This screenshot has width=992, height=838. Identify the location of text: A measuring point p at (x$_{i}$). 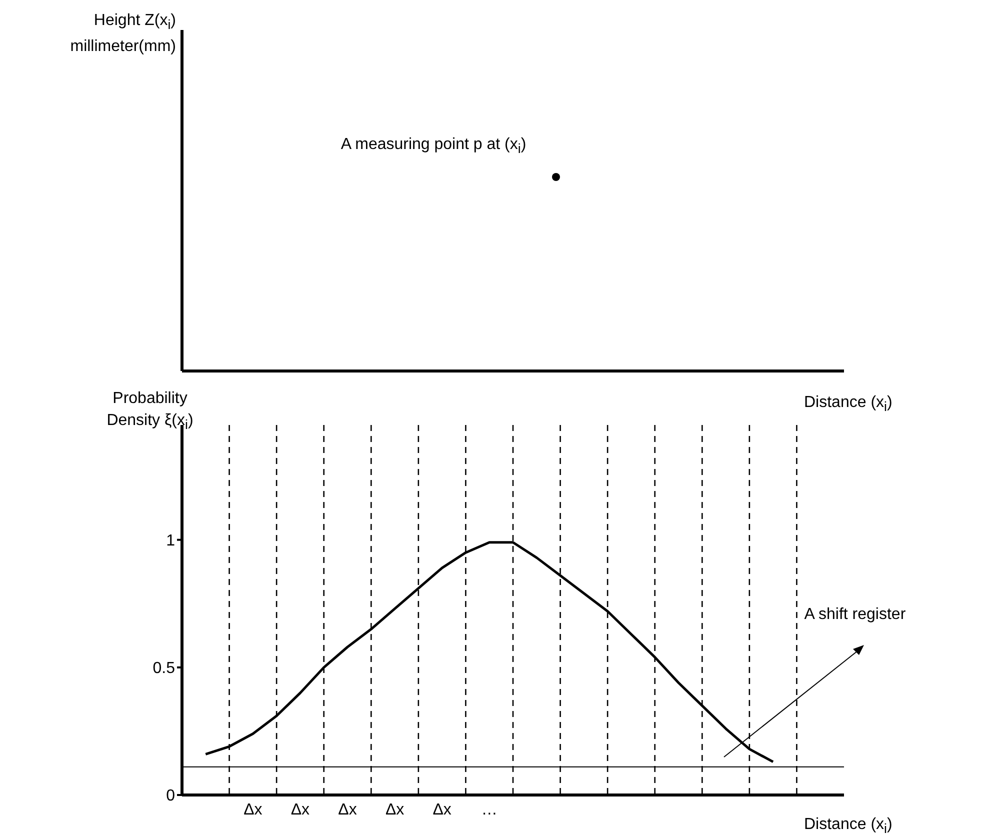
(433, 146).